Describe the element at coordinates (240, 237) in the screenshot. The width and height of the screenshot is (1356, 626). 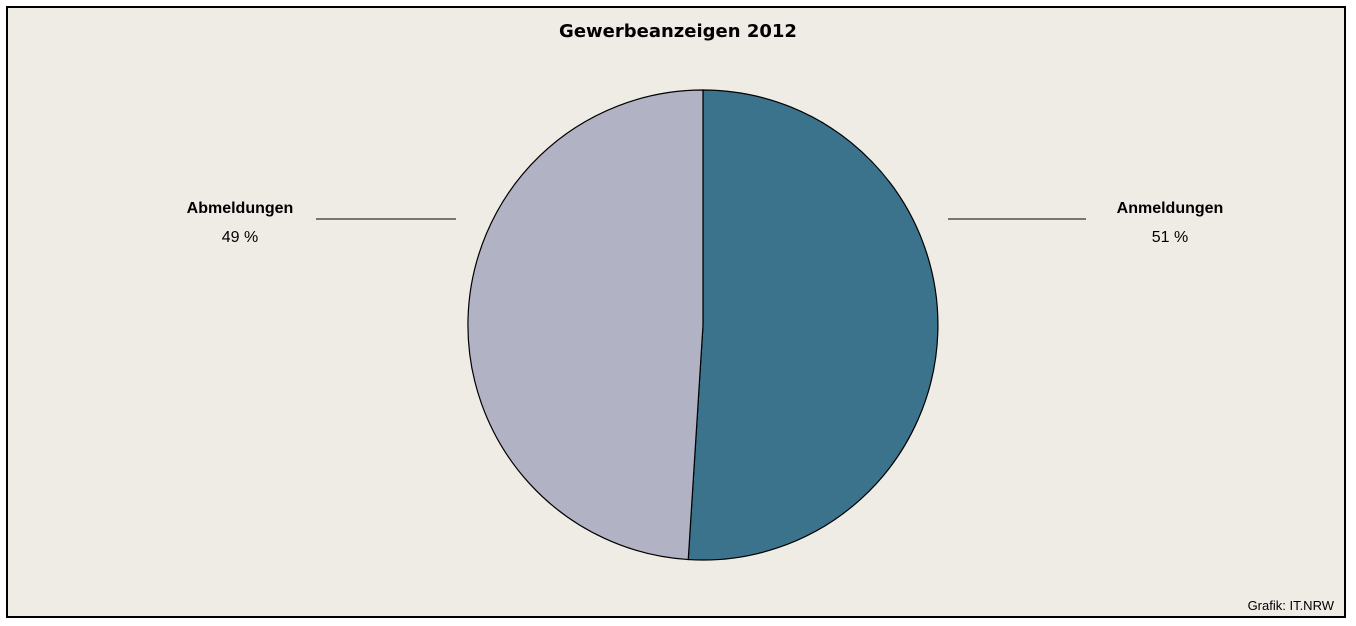
I see `slice-value-abmeldungen: 49 %` at that location.